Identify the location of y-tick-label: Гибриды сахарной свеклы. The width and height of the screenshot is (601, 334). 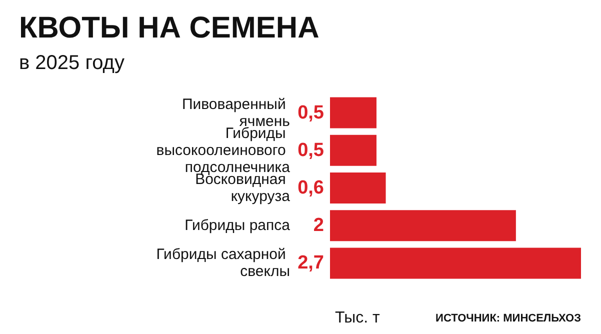
(223, 263).